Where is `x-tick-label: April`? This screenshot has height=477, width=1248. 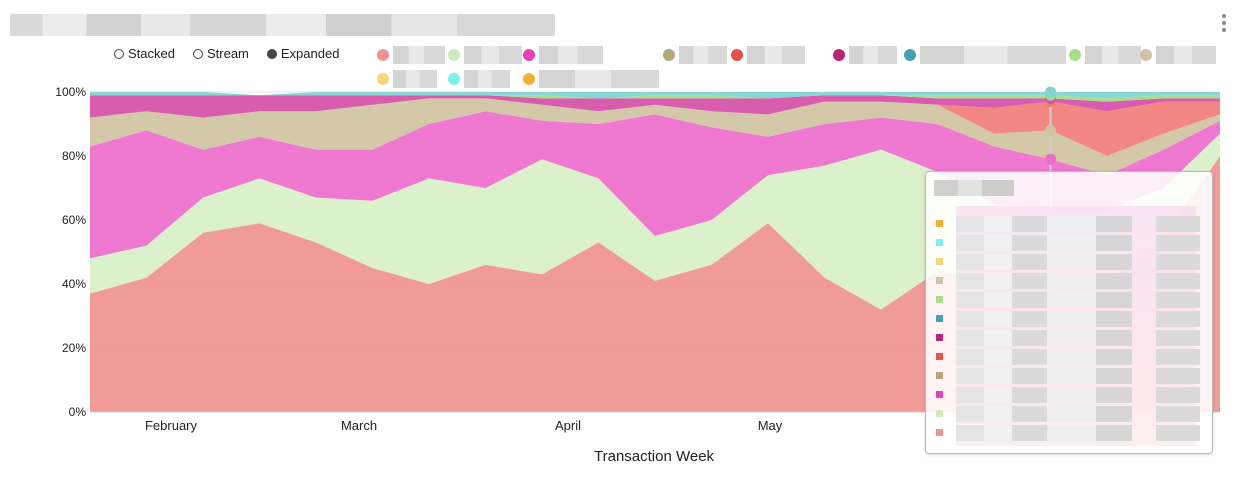
x-tick-label: April is located at coordinates (568, 425).